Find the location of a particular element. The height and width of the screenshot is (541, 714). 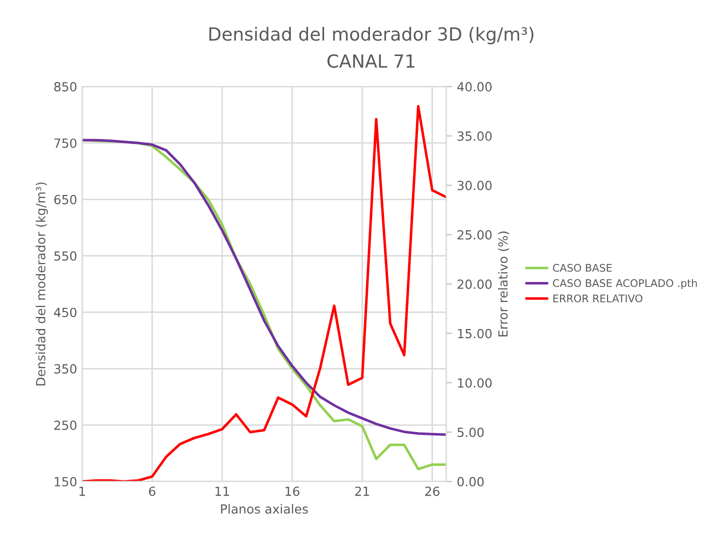

x-tick-label: 16 is located at coordinates (293, 491).